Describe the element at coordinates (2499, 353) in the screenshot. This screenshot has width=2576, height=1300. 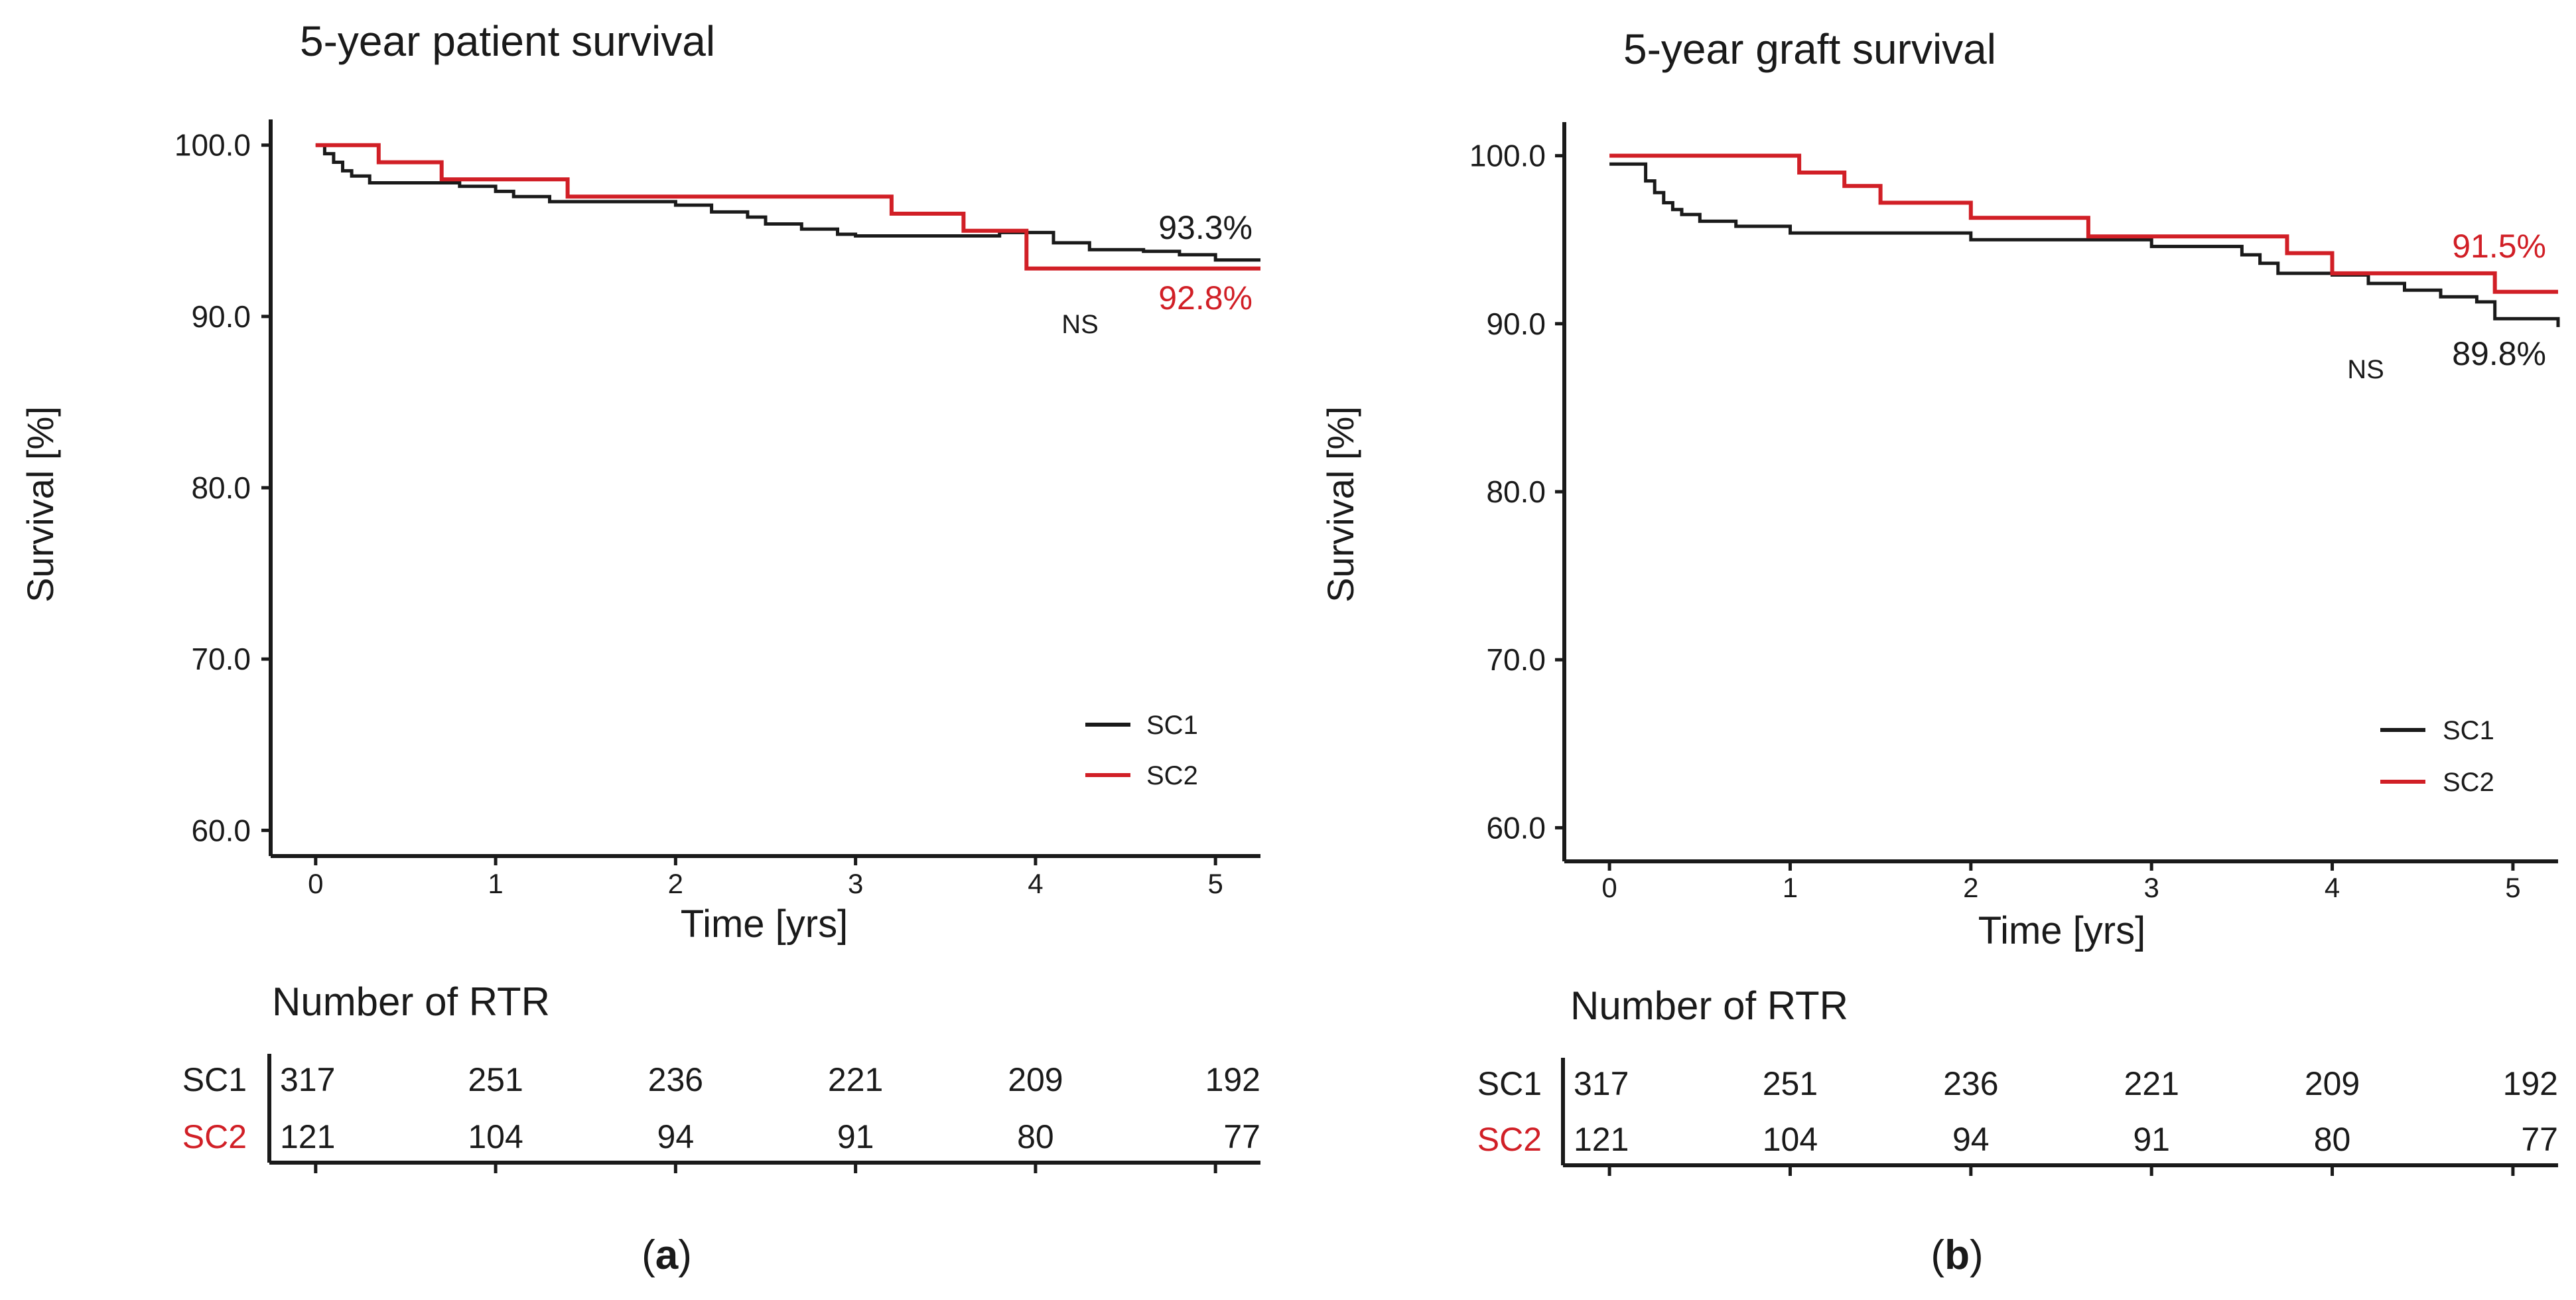
I see `sc1-final-label: 89.8%` at that location.